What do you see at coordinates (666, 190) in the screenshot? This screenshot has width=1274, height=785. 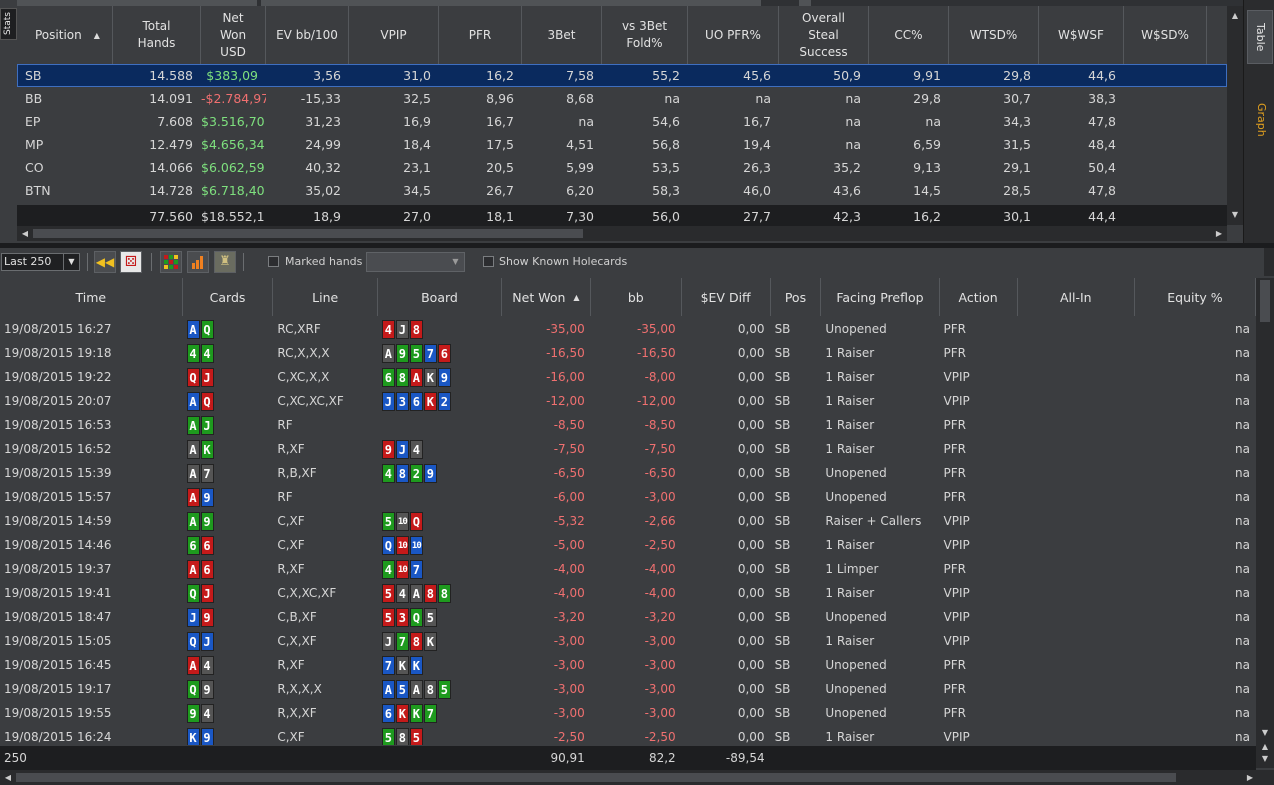 I see `stat-cell: 58,3` at bounding box center [666, 190].